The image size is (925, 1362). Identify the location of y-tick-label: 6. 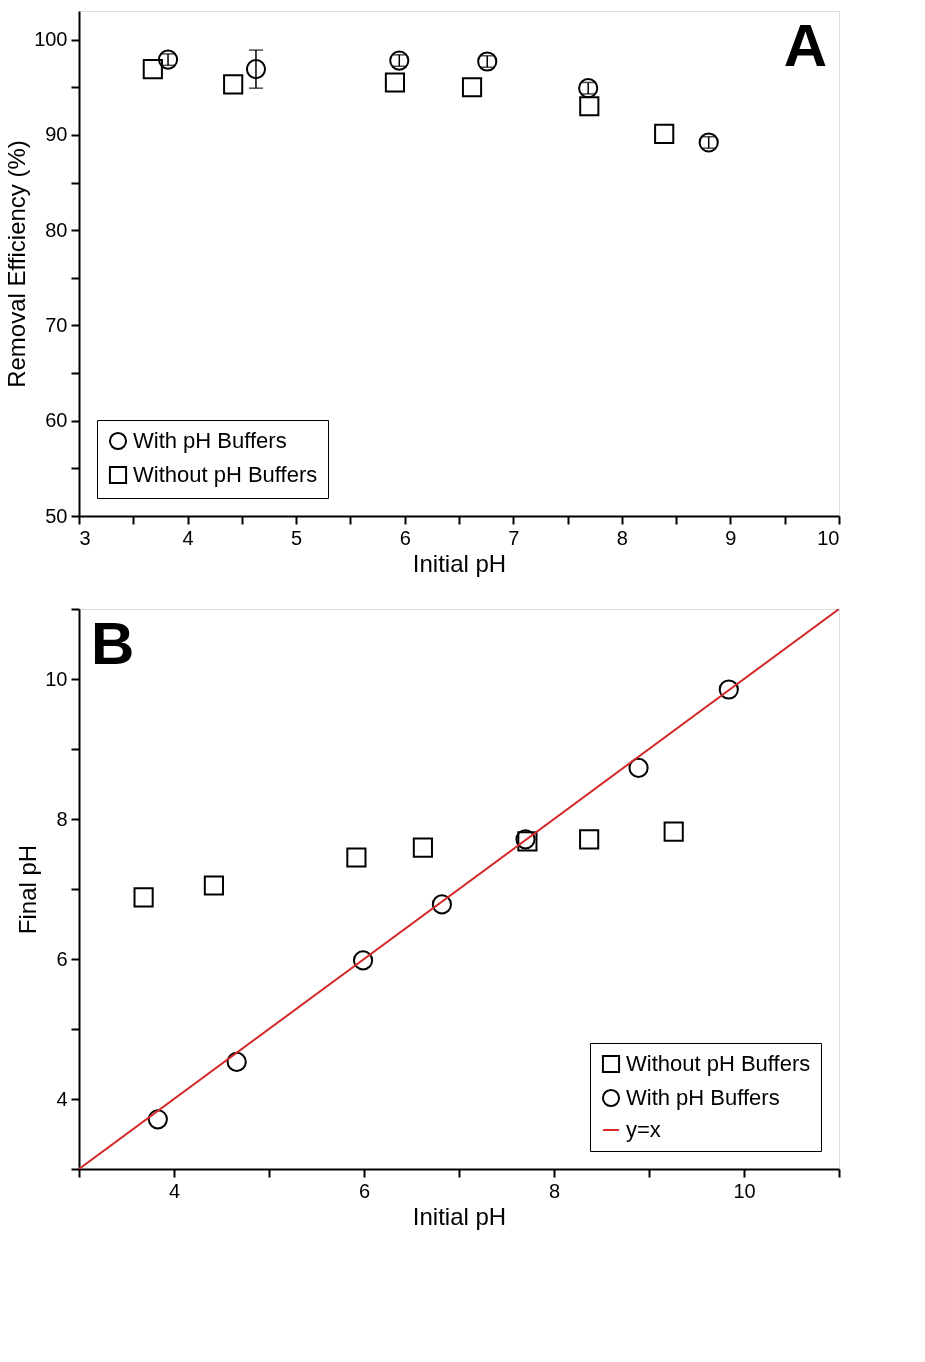
(62, 958).